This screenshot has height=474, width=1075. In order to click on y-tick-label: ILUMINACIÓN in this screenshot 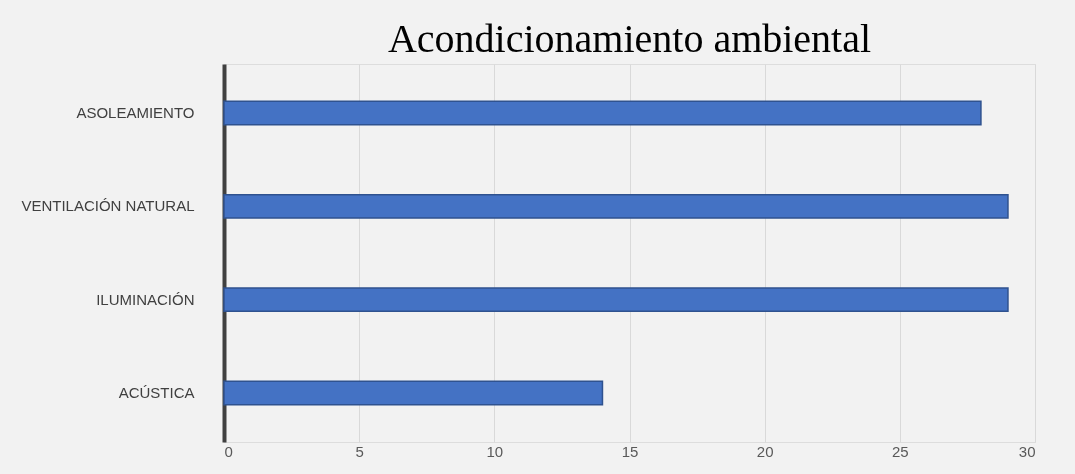, I will do `click(145, 299)`.